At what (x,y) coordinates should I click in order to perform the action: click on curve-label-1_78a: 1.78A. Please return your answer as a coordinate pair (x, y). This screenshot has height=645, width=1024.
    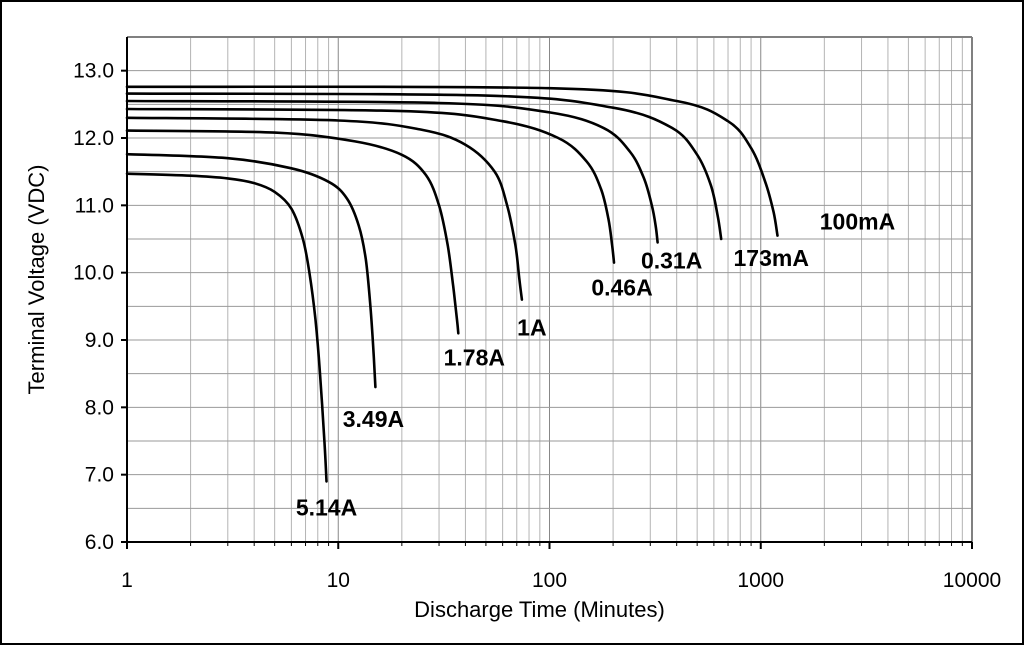
    Looking at the image, I should click on (474, 357).